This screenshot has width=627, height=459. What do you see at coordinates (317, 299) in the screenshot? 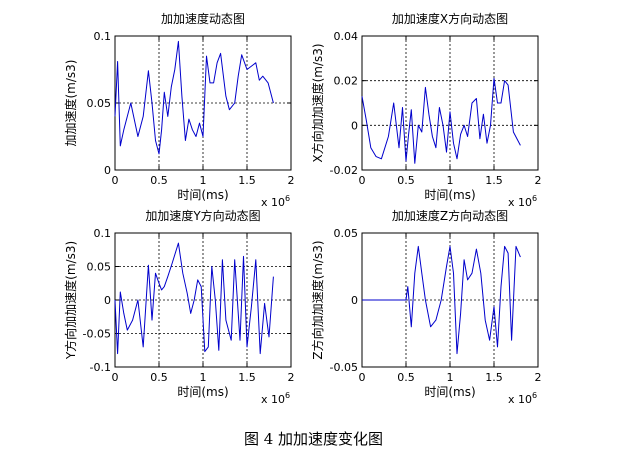
I see `y-axis-label: Z方向加加速度(m/s3)` at bounding box center [317, 299].